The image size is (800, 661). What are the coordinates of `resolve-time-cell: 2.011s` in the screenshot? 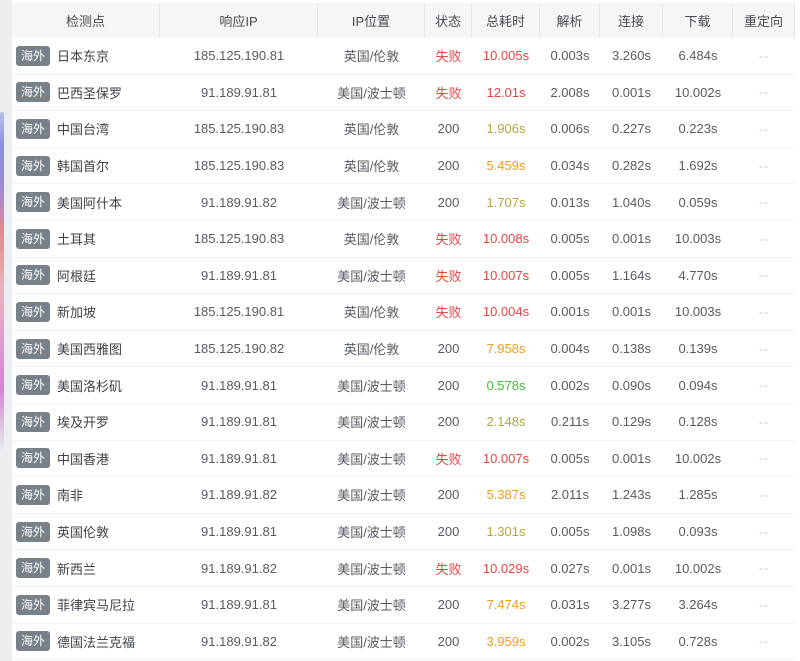 It's located at (570, 495).